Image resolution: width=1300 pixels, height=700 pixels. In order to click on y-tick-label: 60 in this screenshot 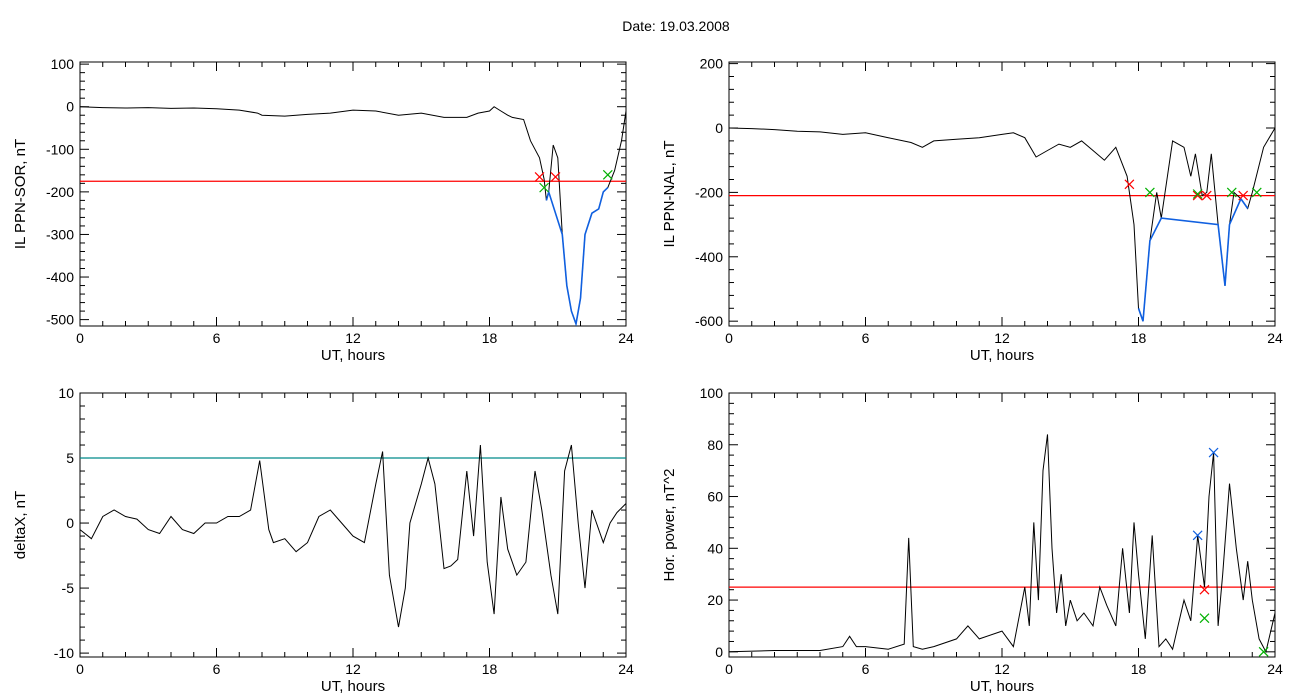, I will do `click(715, 497)`.